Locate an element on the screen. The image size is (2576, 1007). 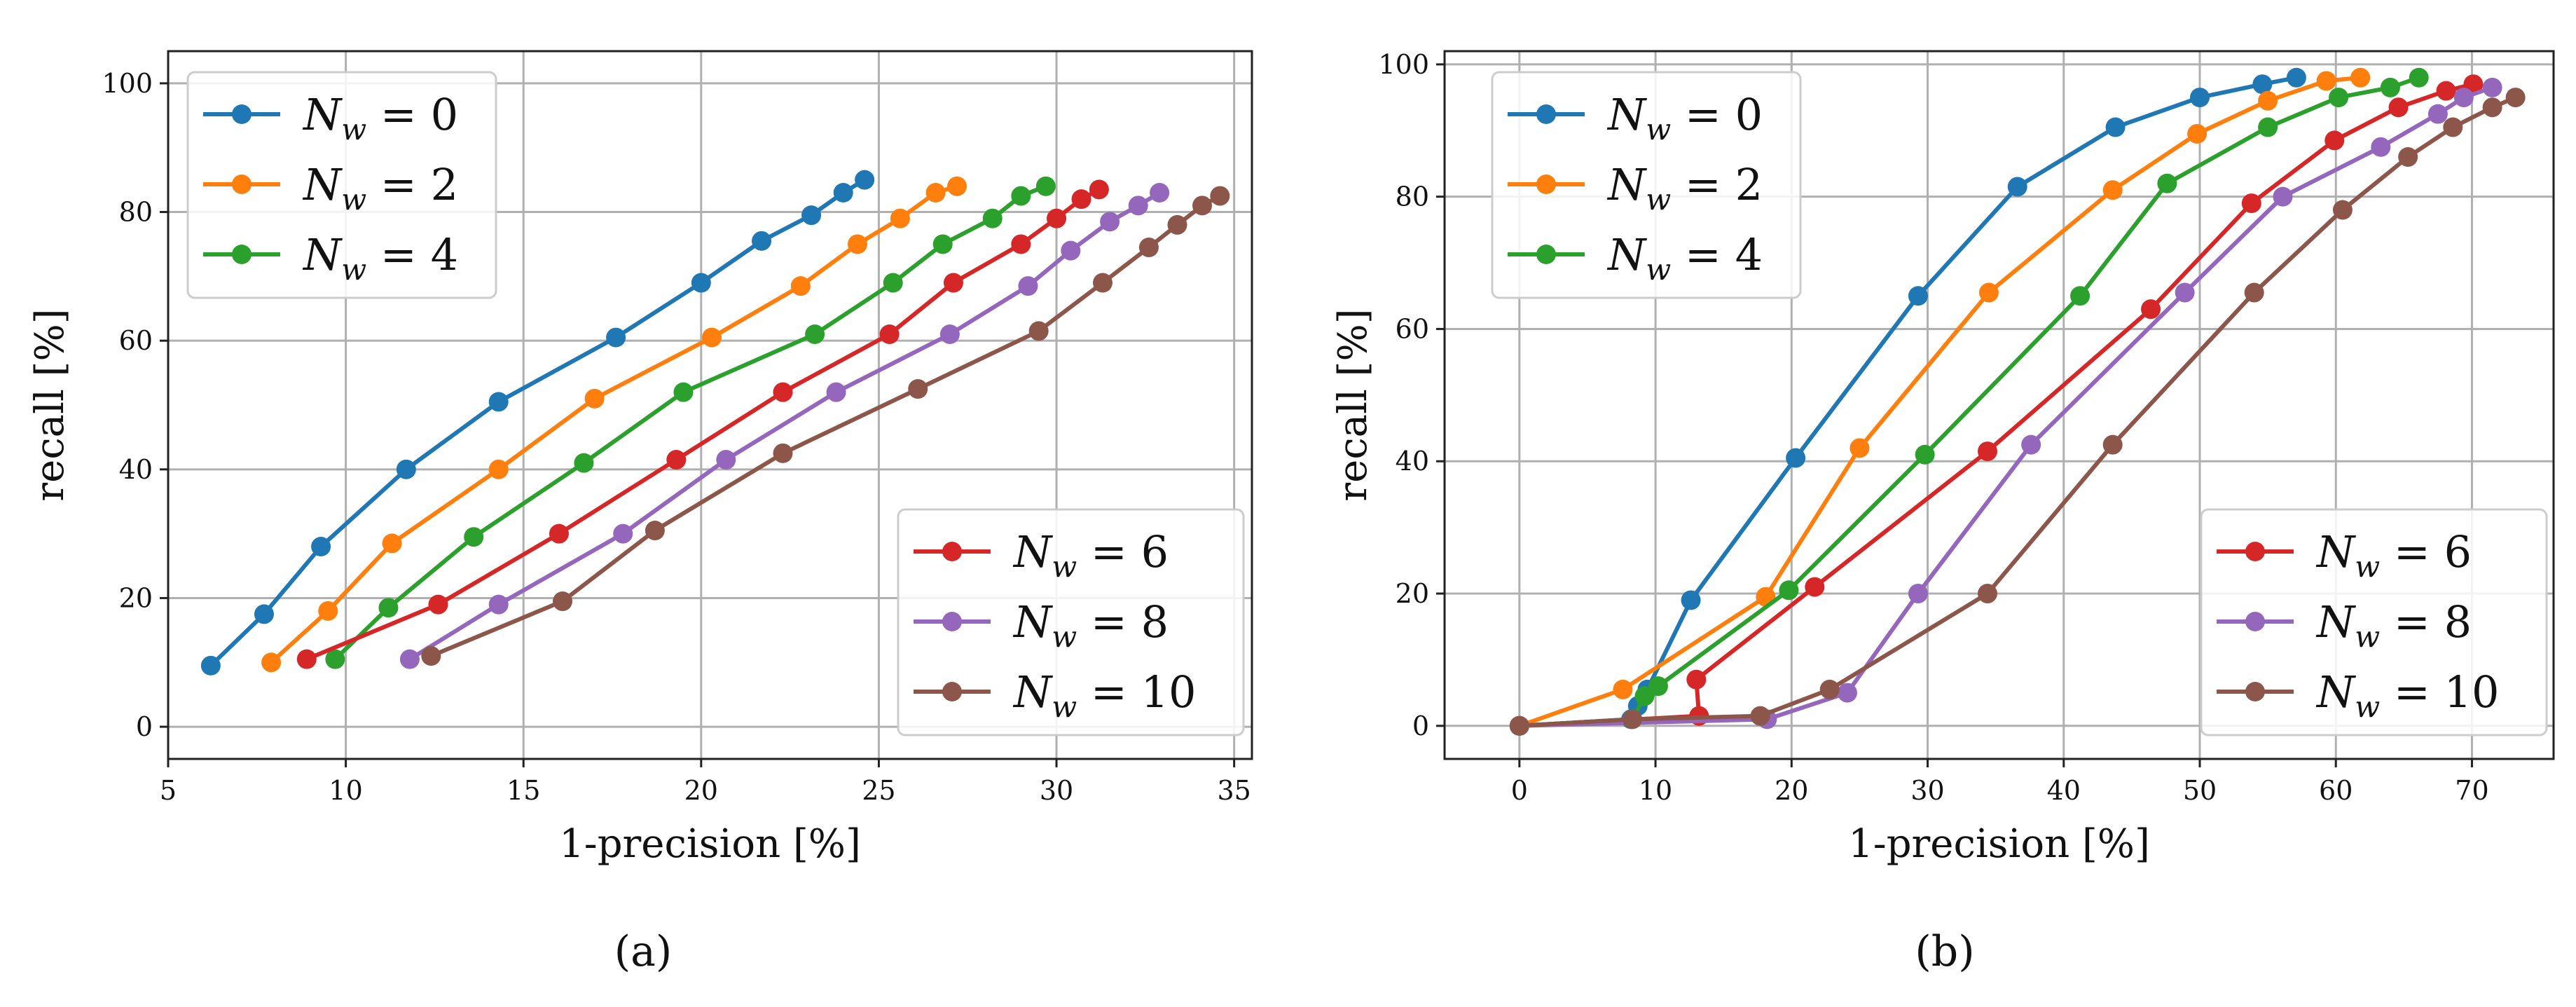
y-axis-label: recall [%] is located at coordinates (1353, 404).